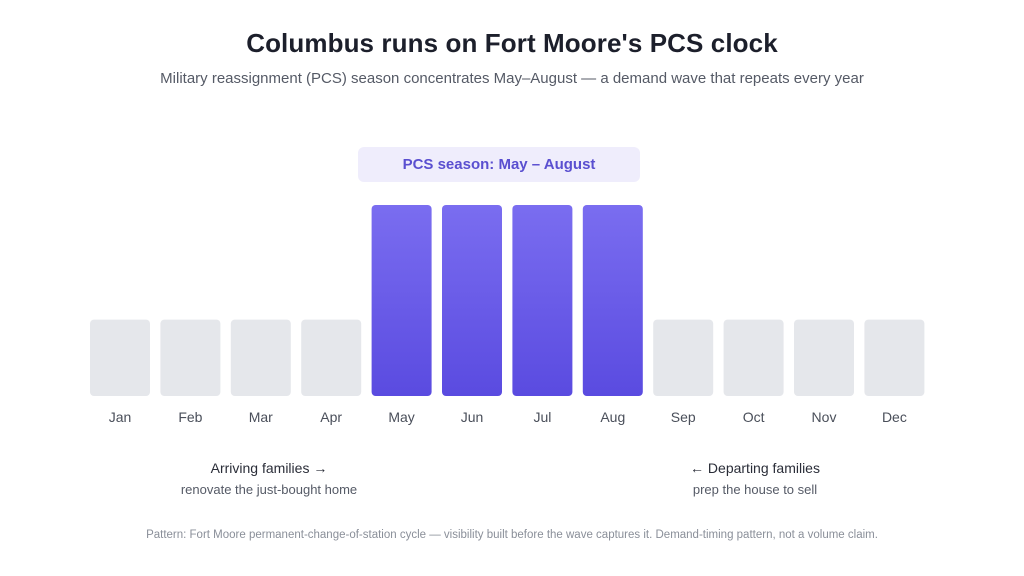 This screenshot has height=576, width=1024. What do you see at coordinates (261, 417) in the screenshot?
I see `x-tick-label-mar: Mar` at bounding box center [261, 417].